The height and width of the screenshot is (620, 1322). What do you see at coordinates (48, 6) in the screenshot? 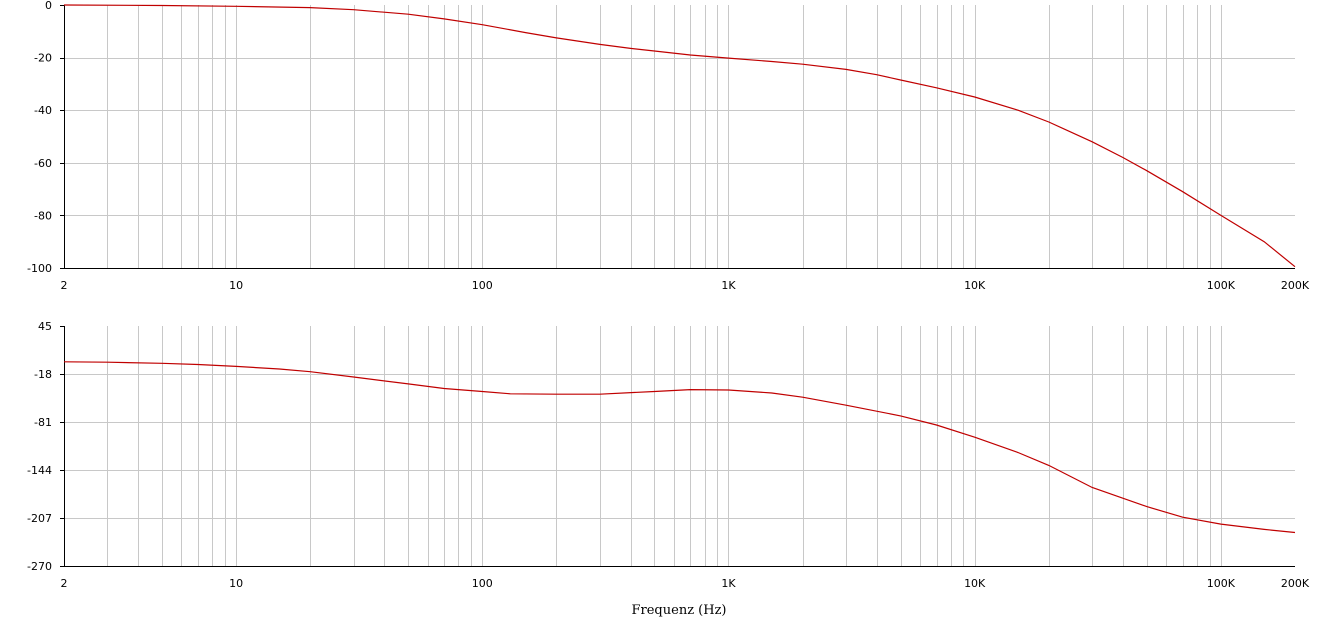
I see `y-tick-label: 0` at bounding box center [48, 6].